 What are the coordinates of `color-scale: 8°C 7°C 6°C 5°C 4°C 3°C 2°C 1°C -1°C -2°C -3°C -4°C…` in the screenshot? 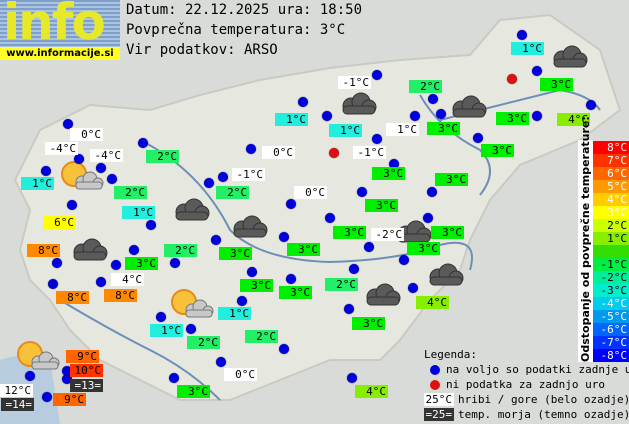 It's located at (611, 251).